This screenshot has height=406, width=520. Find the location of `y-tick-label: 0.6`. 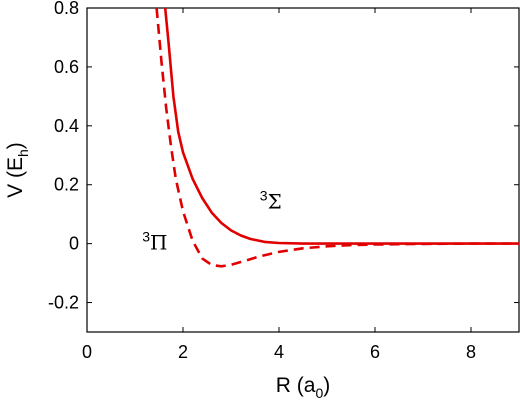

y-tick-label: 0.6 is located at coordinates (66, 67).